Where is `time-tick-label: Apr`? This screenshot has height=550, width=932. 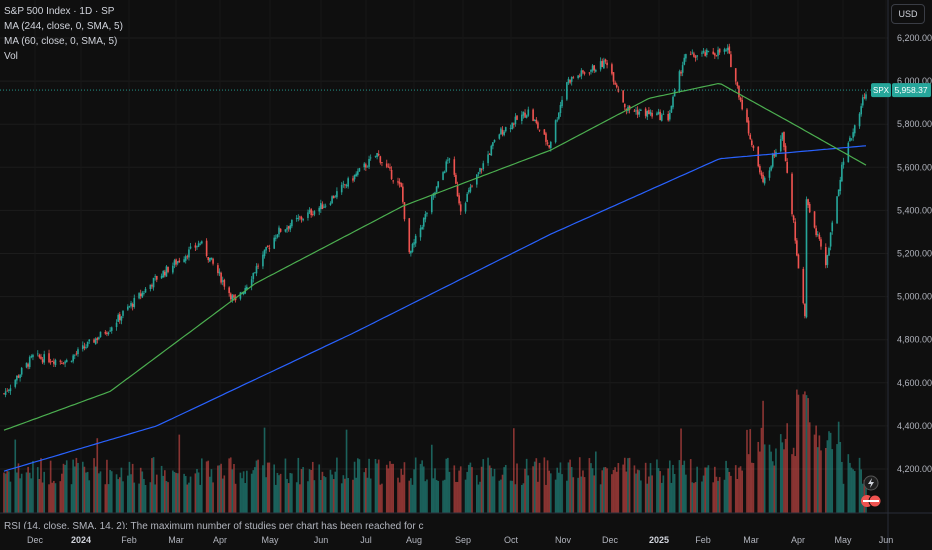 time-tick-label: Apr is located at coordinates (798, 540).